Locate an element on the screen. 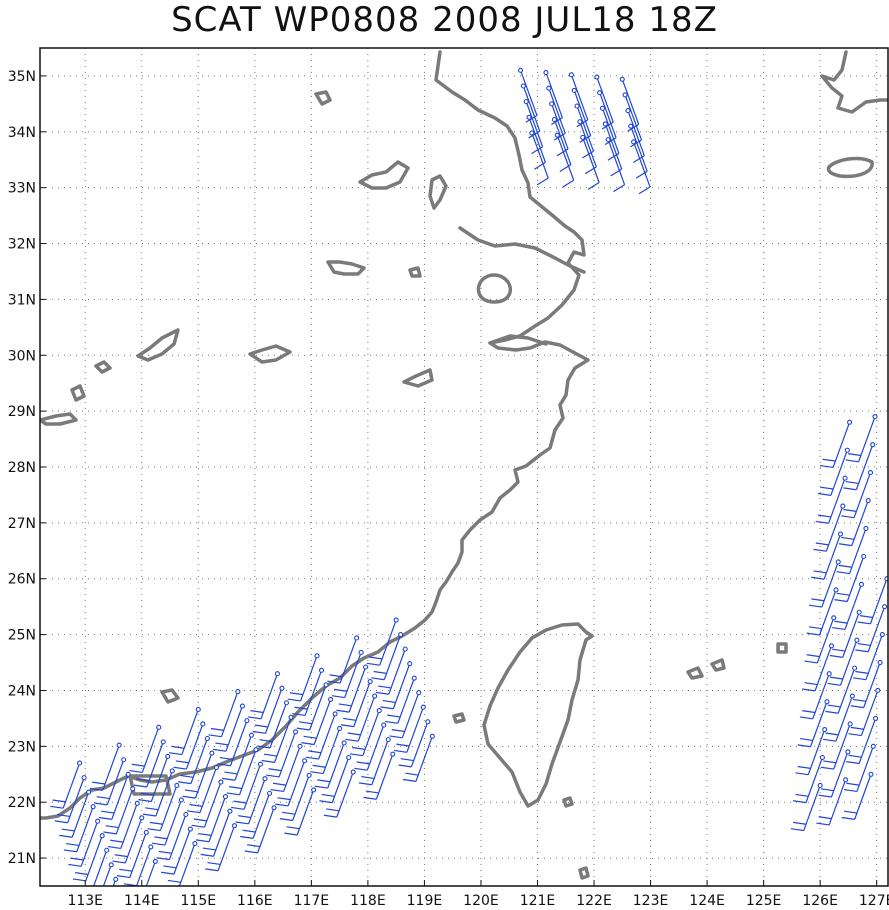  y-tick-label: 31N is located at coordinates (22, 300).